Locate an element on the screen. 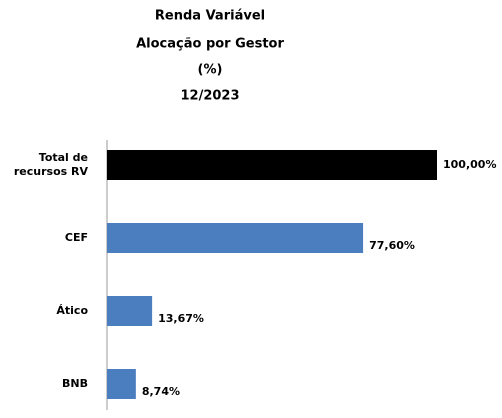 Image resolution: width=502 pixels, height=418 pixels. data-label: 8,74% is located at coordinates (161, 391).